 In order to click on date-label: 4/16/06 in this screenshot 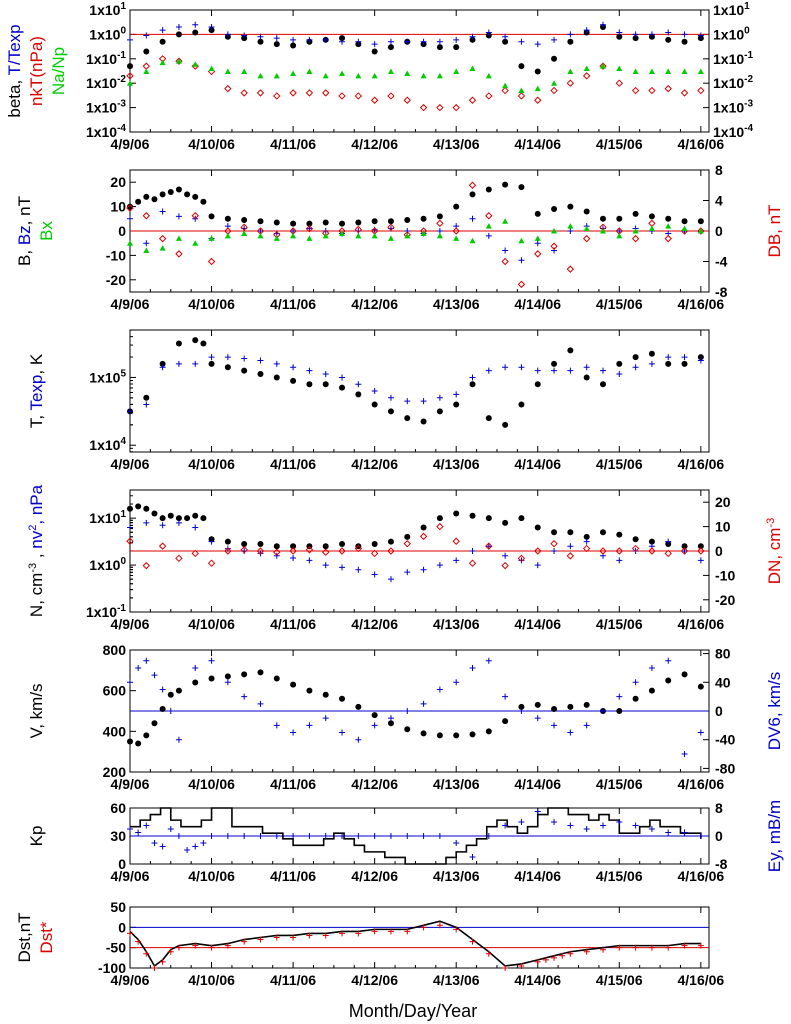, I will do `click(700, 304)`.